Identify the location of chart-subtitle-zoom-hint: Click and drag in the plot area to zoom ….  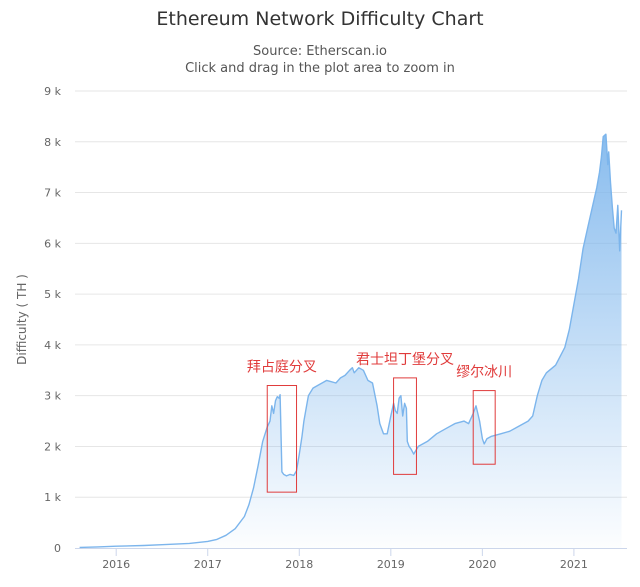
(320, 68).